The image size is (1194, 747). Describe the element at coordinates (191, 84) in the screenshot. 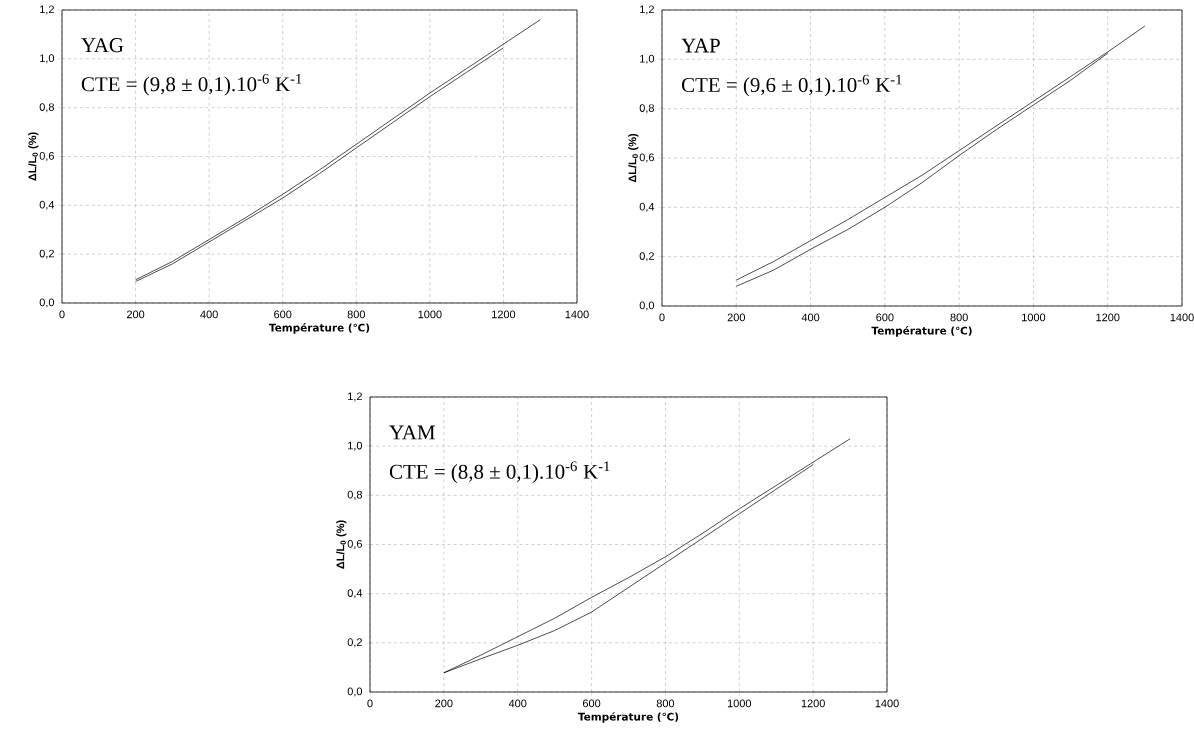

I see `annotation: CTE = (9,8 ± 0,1).10$^{-6}$ K$^{-1}$` at that location.